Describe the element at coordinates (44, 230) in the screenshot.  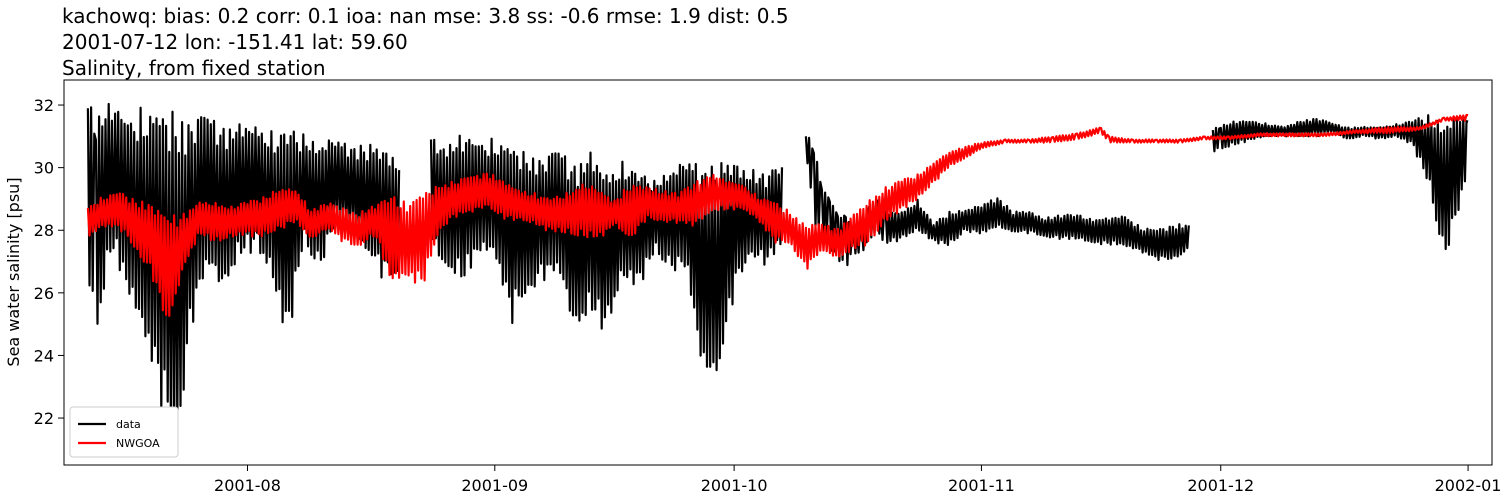
I see `y-tick-label: 28` at that location.